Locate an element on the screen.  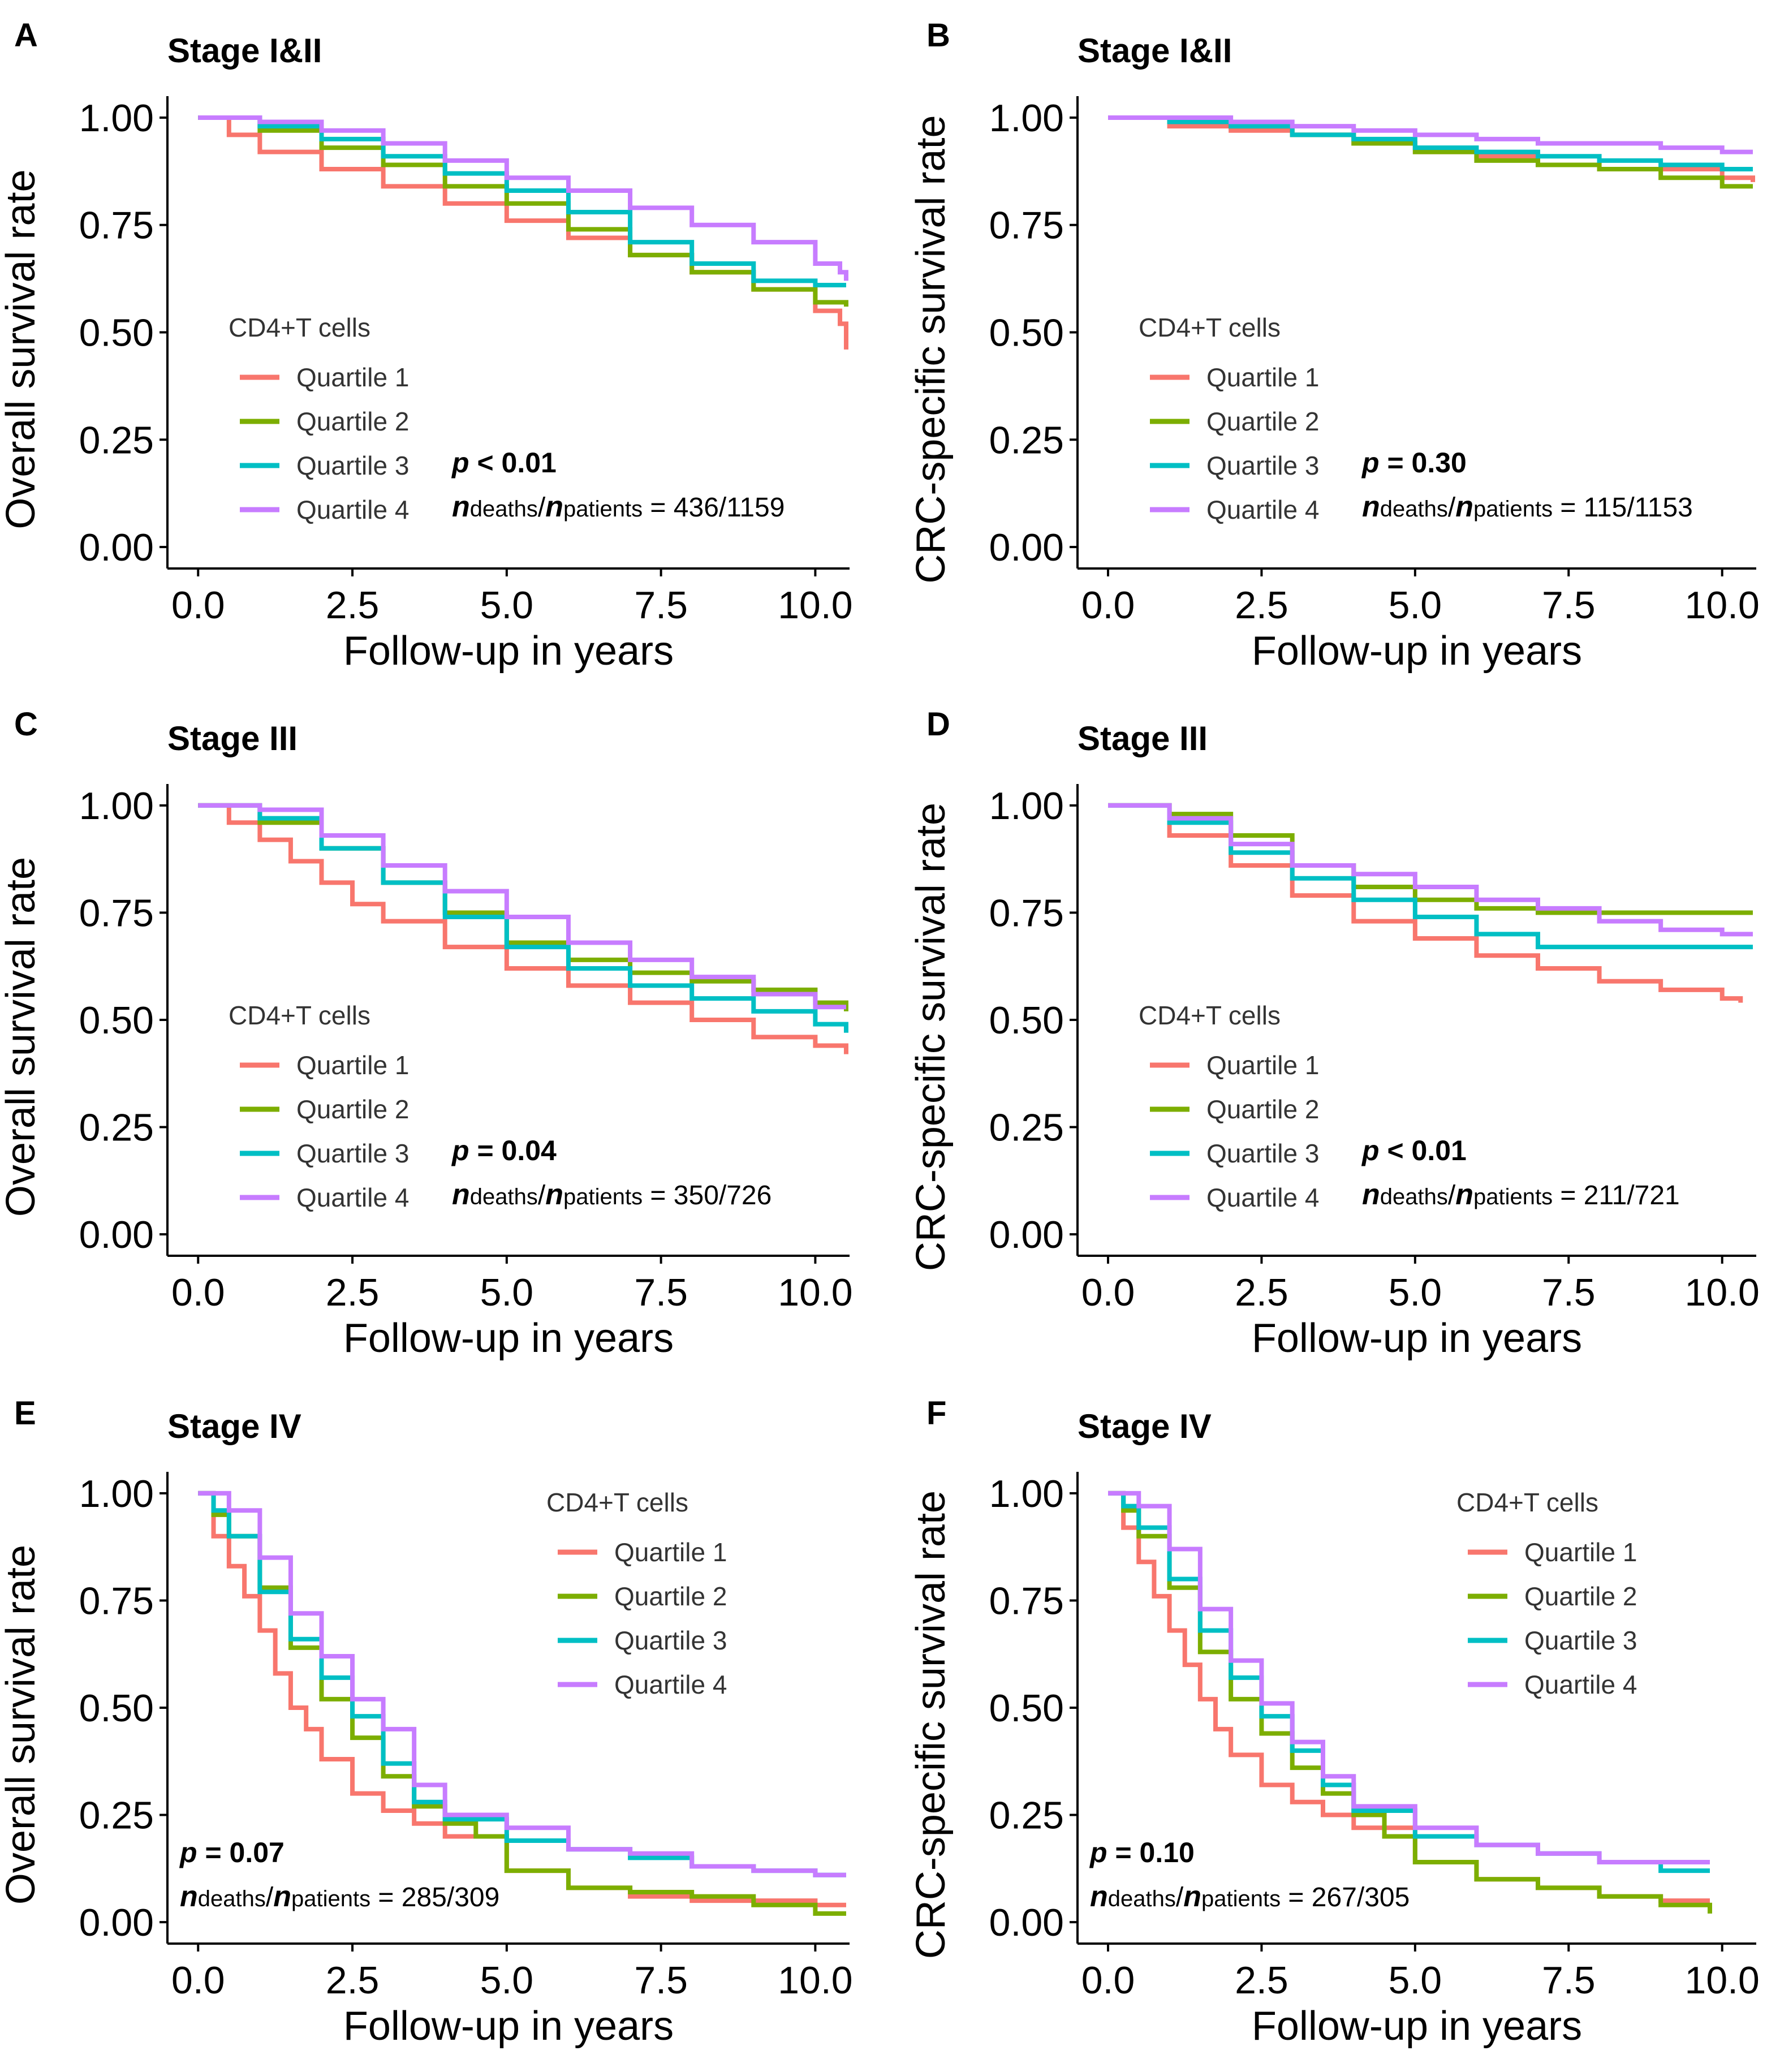
panel-letter: A is located at coordinates (26, 35).